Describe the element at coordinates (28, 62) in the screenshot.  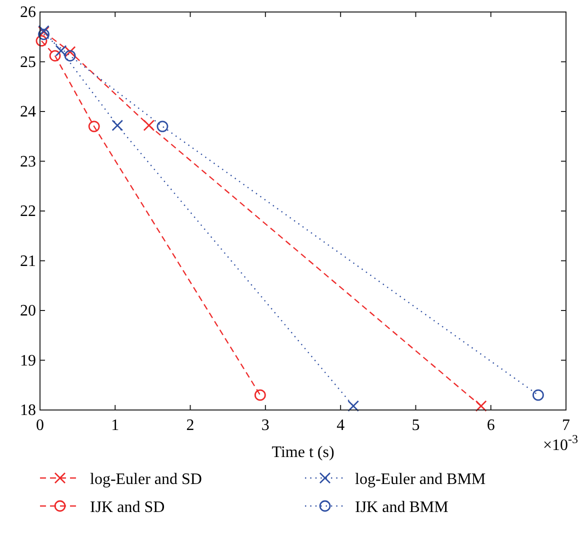
I see `y-tick-label: 25` at that location.